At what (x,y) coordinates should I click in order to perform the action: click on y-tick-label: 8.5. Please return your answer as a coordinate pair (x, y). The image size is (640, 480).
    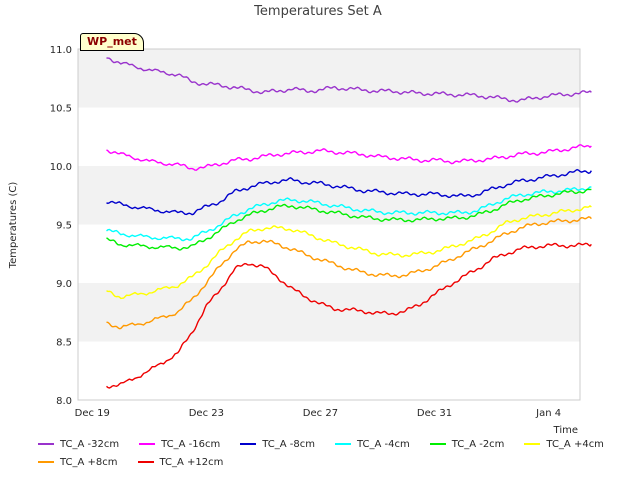
    Looking at the image, I should click on (64, 343).